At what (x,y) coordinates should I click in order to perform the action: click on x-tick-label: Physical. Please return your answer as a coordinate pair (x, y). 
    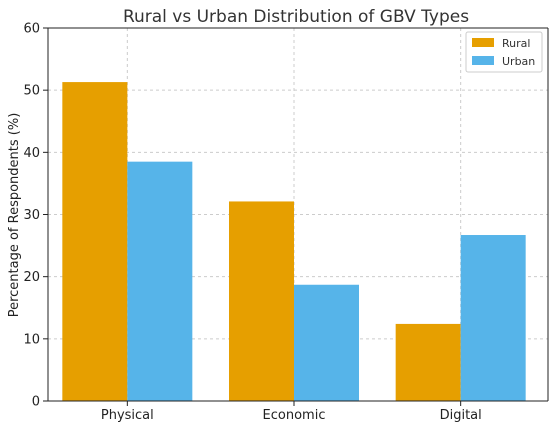
    Looking at the image, I should click on (127, 415).